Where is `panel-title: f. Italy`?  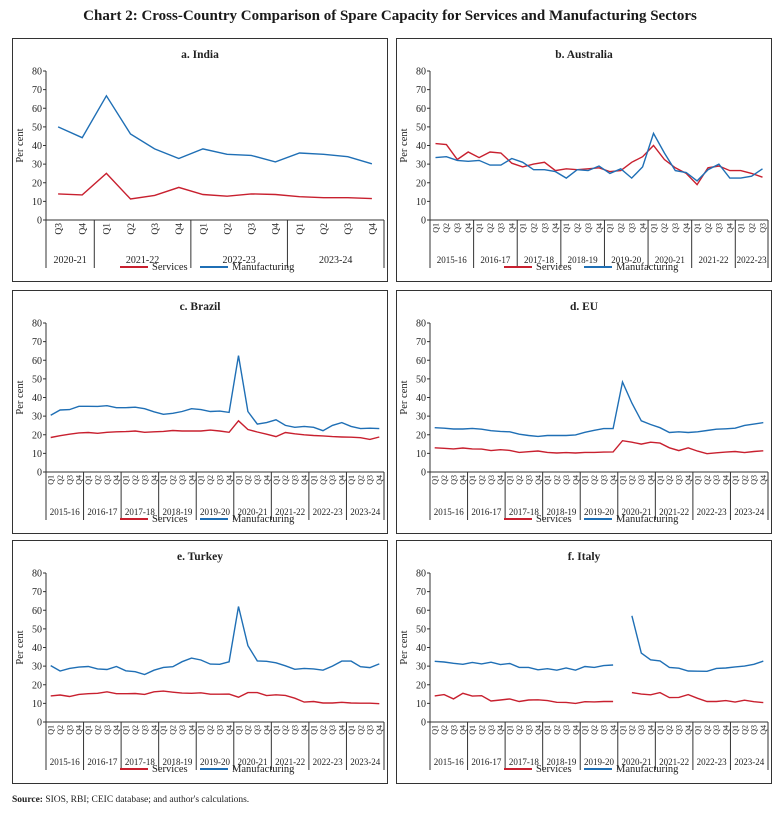
panel-title: f. Italy is located at coordinates (584, 557).